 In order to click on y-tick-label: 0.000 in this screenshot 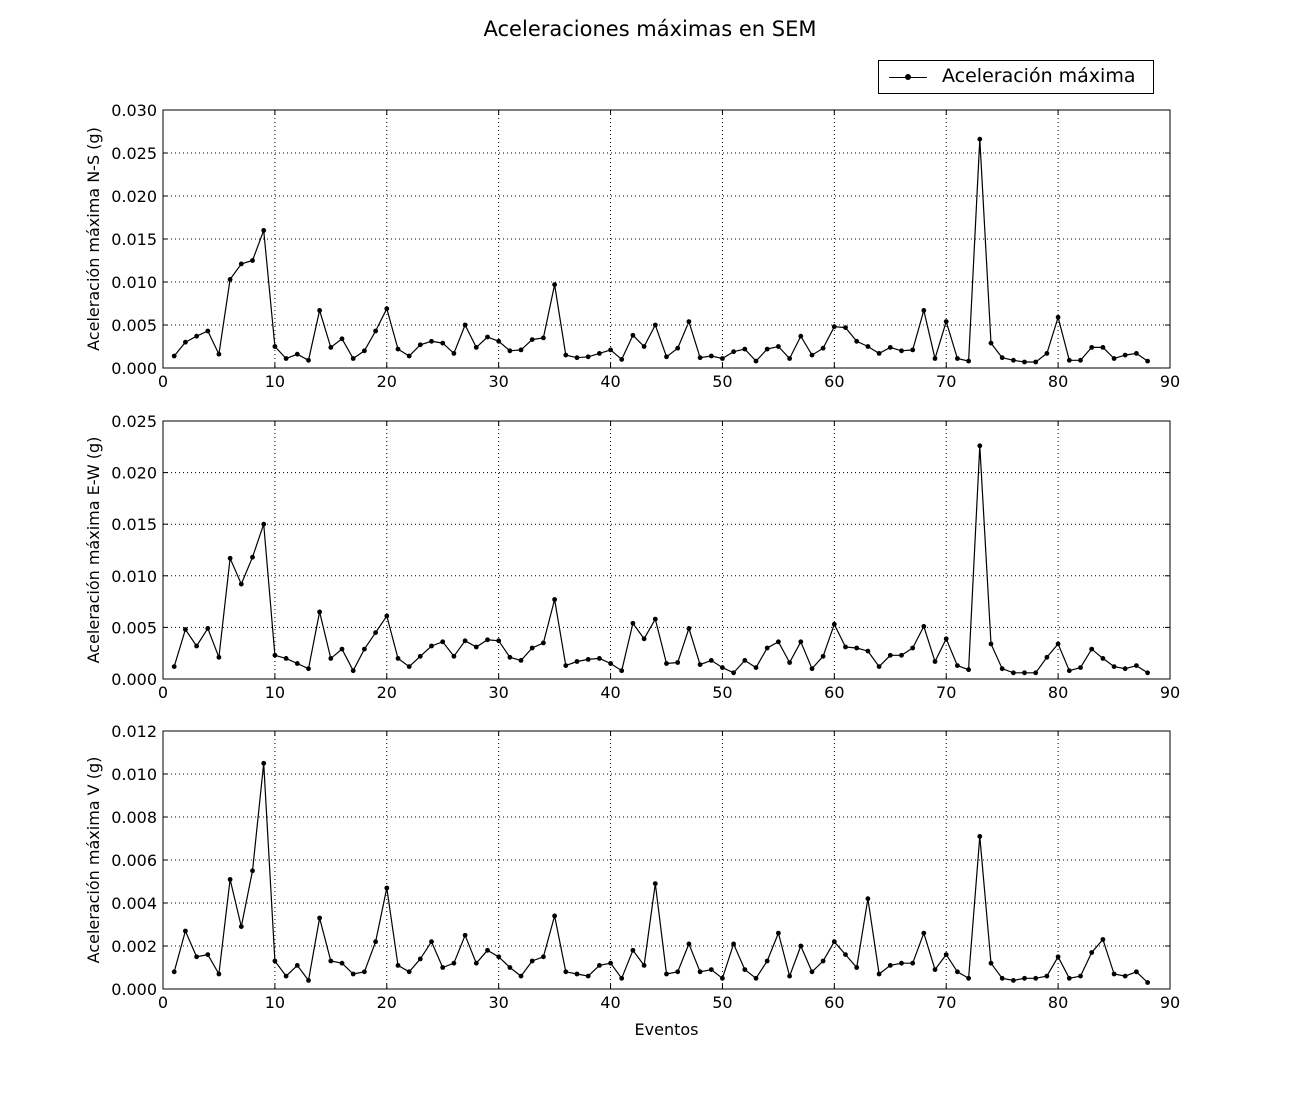, I will do `click(134, 679)`.